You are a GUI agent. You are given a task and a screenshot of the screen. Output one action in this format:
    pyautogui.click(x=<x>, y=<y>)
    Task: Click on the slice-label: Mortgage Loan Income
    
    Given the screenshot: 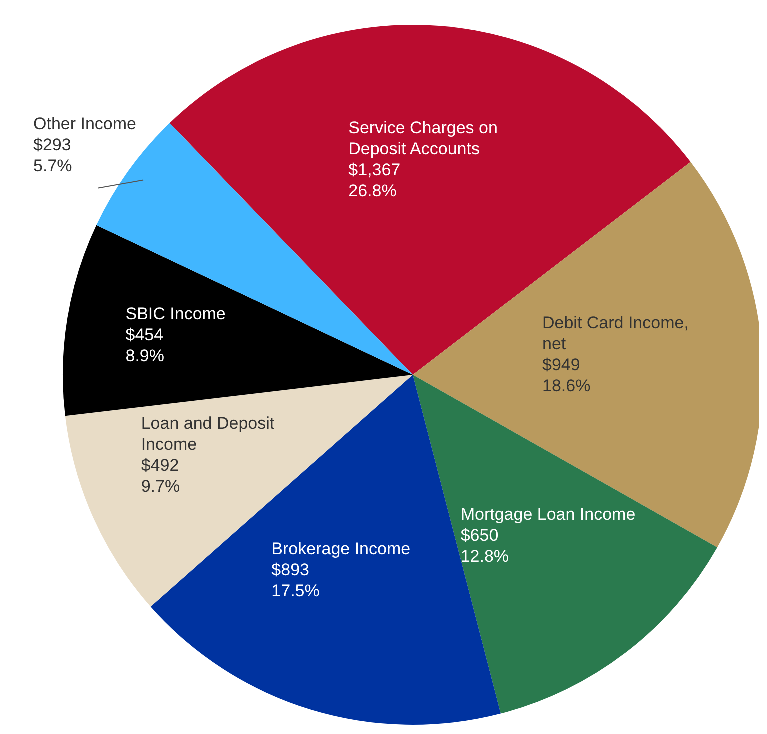 What is the action you would take?
    pyautogui.click(x=548, y=514)
    